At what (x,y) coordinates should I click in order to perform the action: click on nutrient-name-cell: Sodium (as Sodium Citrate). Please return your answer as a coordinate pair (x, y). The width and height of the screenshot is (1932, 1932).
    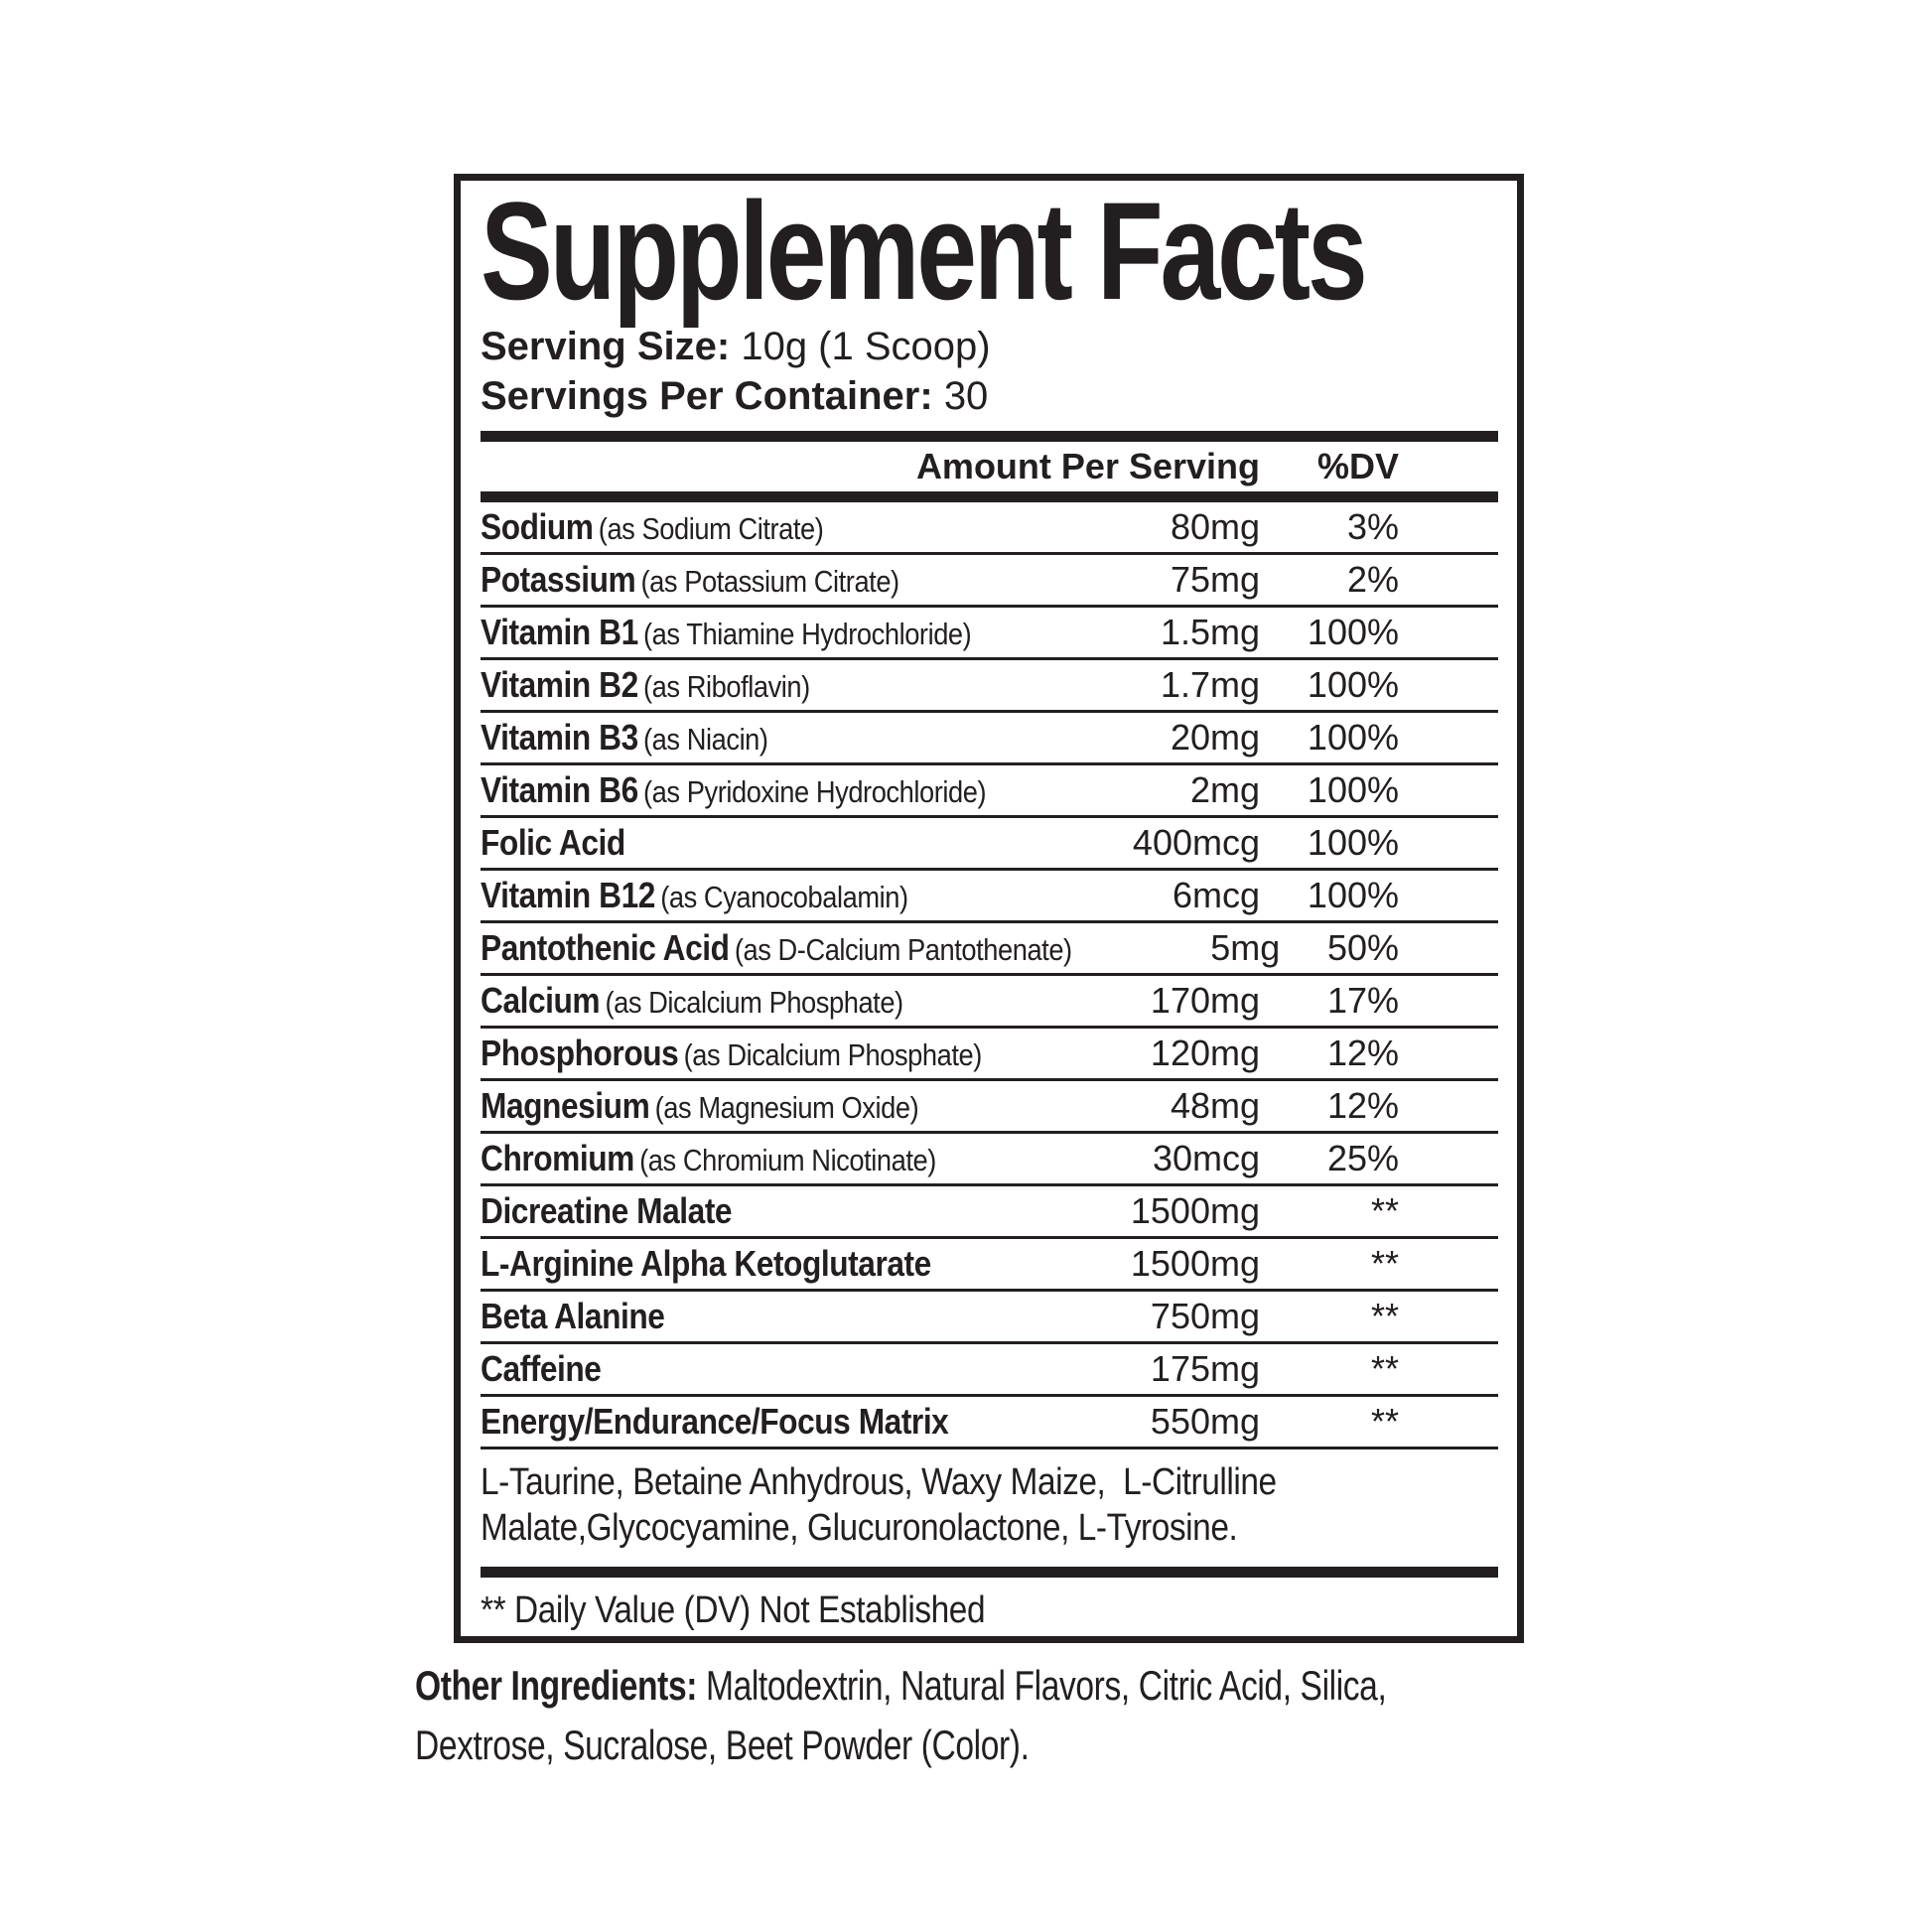
    Looking at the image, I should click on (758, 527).